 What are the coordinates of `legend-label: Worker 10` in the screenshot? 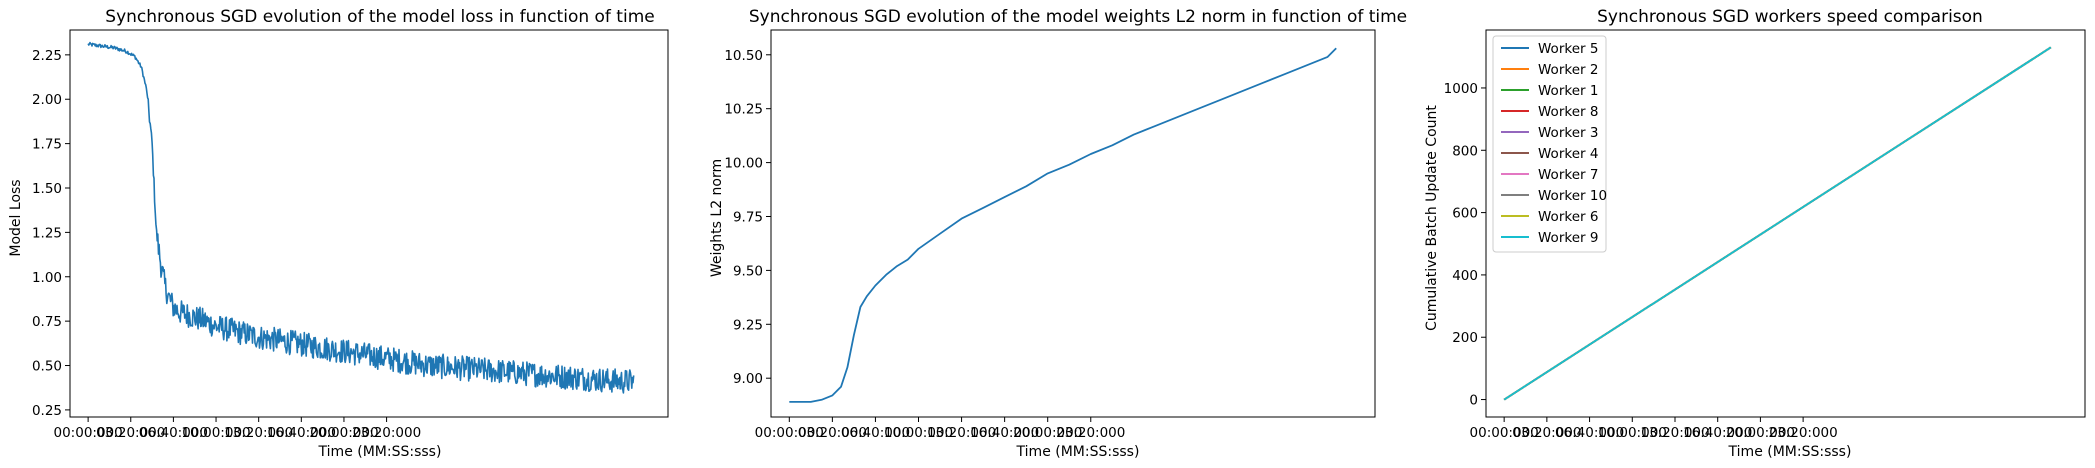 It's located at (1572, 196).